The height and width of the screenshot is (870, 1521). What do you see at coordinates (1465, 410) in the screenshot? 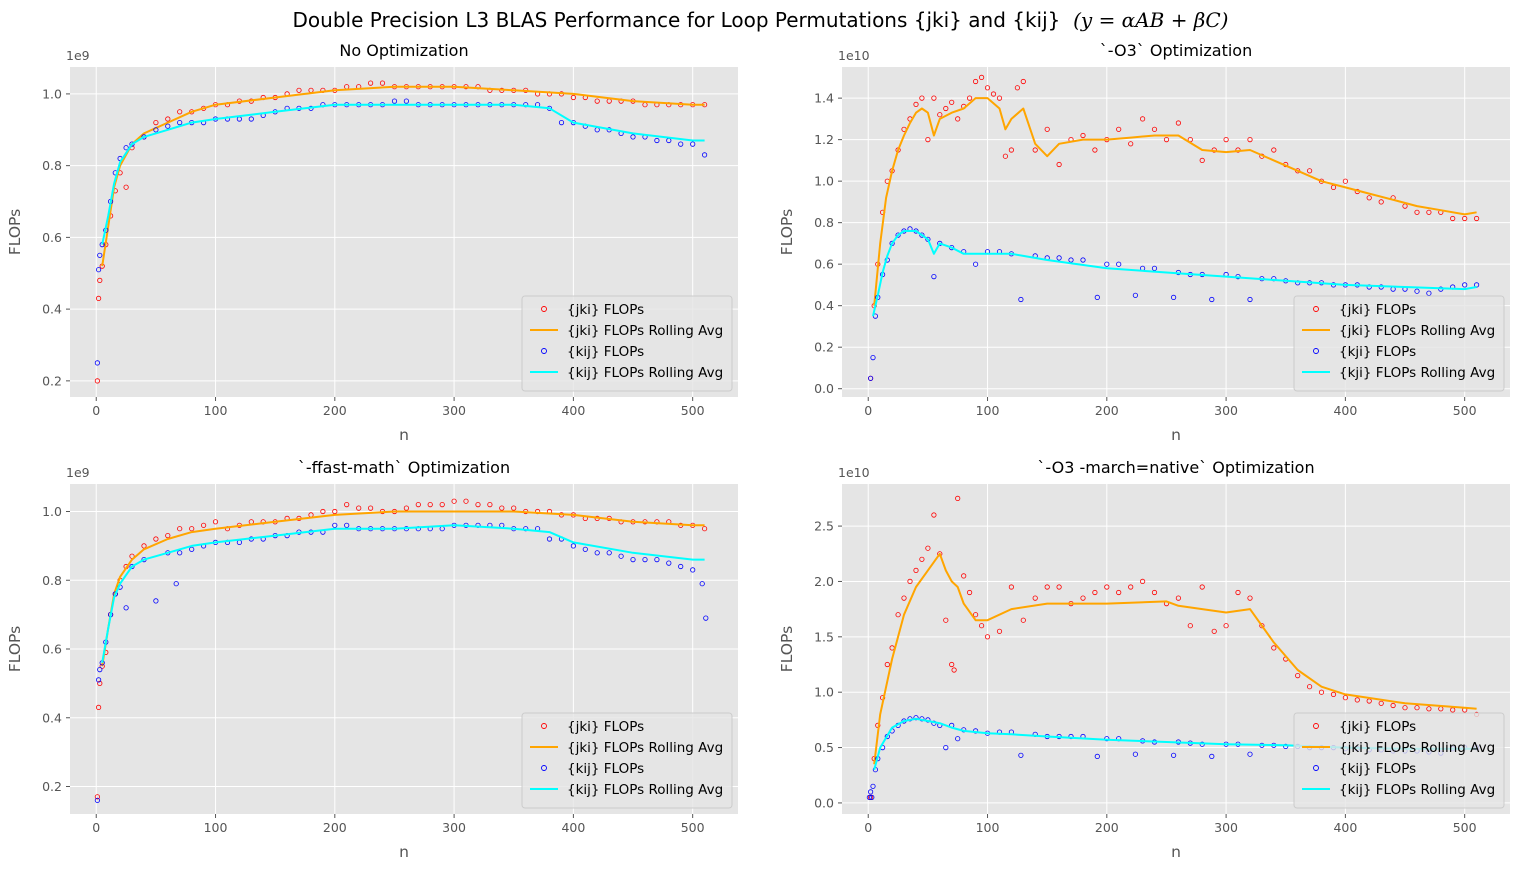
I see `x-tick-label: 500` at bounding box center [1465, 410].